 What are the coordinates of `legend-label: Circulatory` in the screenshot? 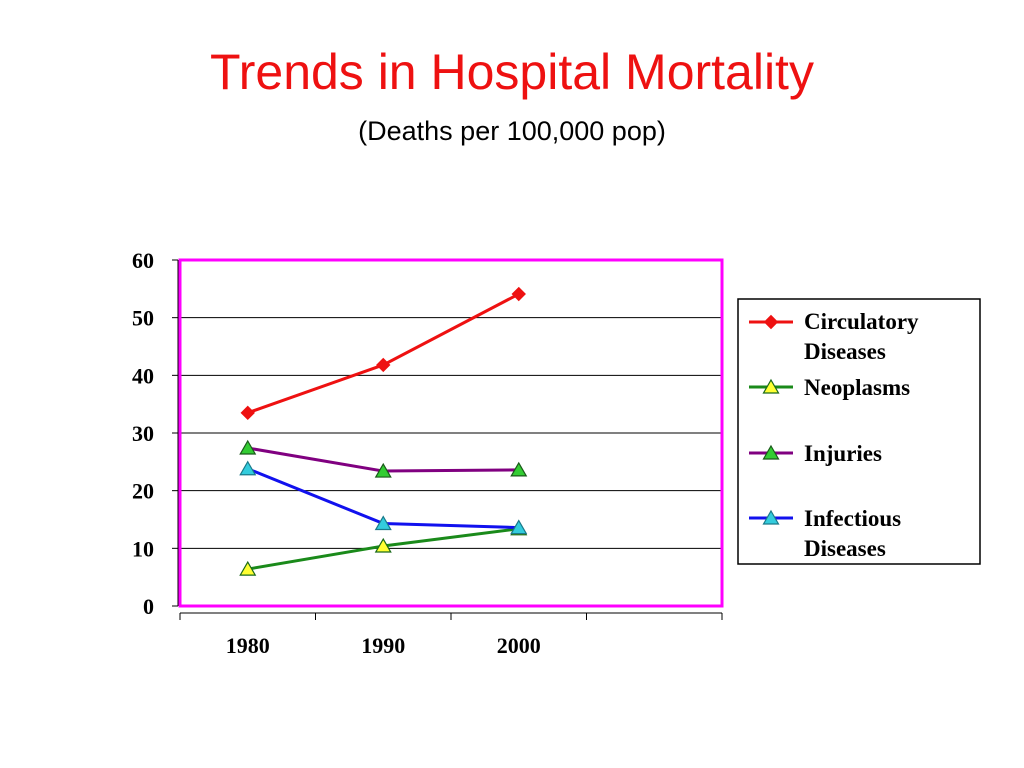 It's located at (861, 321).